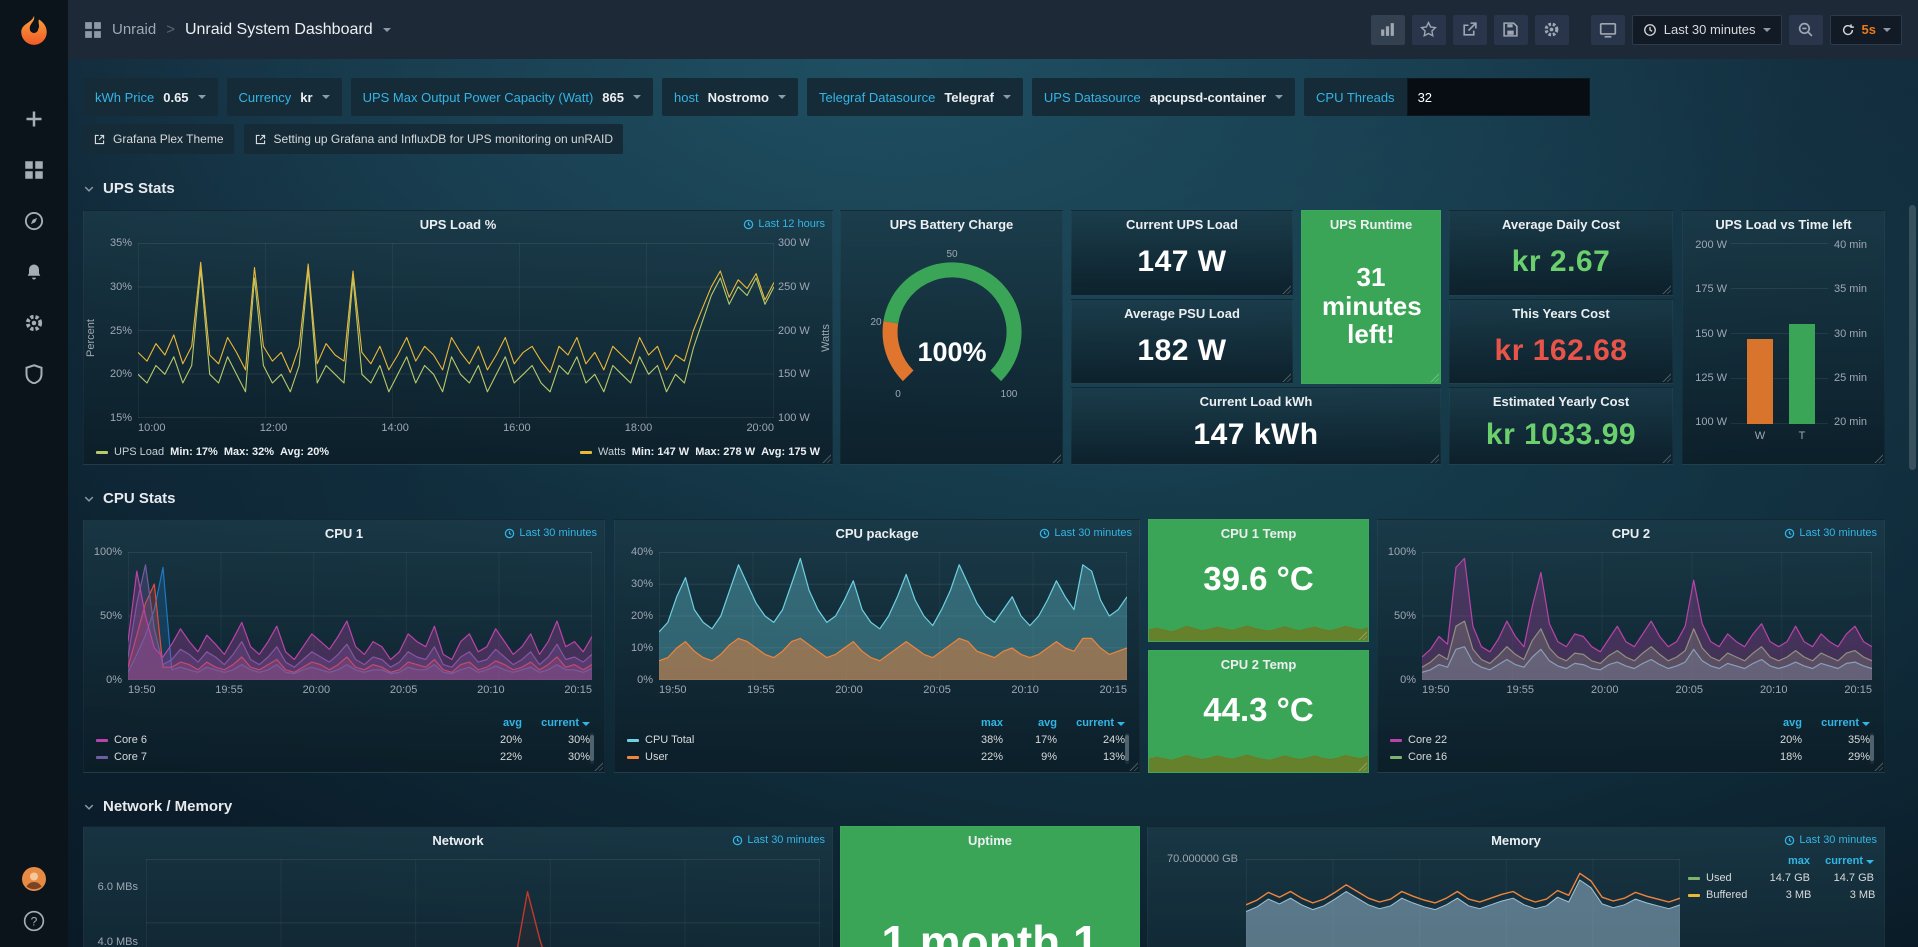 The image size is (1918, 947). I want to click on cycle-view-button, so click(1607, 29).